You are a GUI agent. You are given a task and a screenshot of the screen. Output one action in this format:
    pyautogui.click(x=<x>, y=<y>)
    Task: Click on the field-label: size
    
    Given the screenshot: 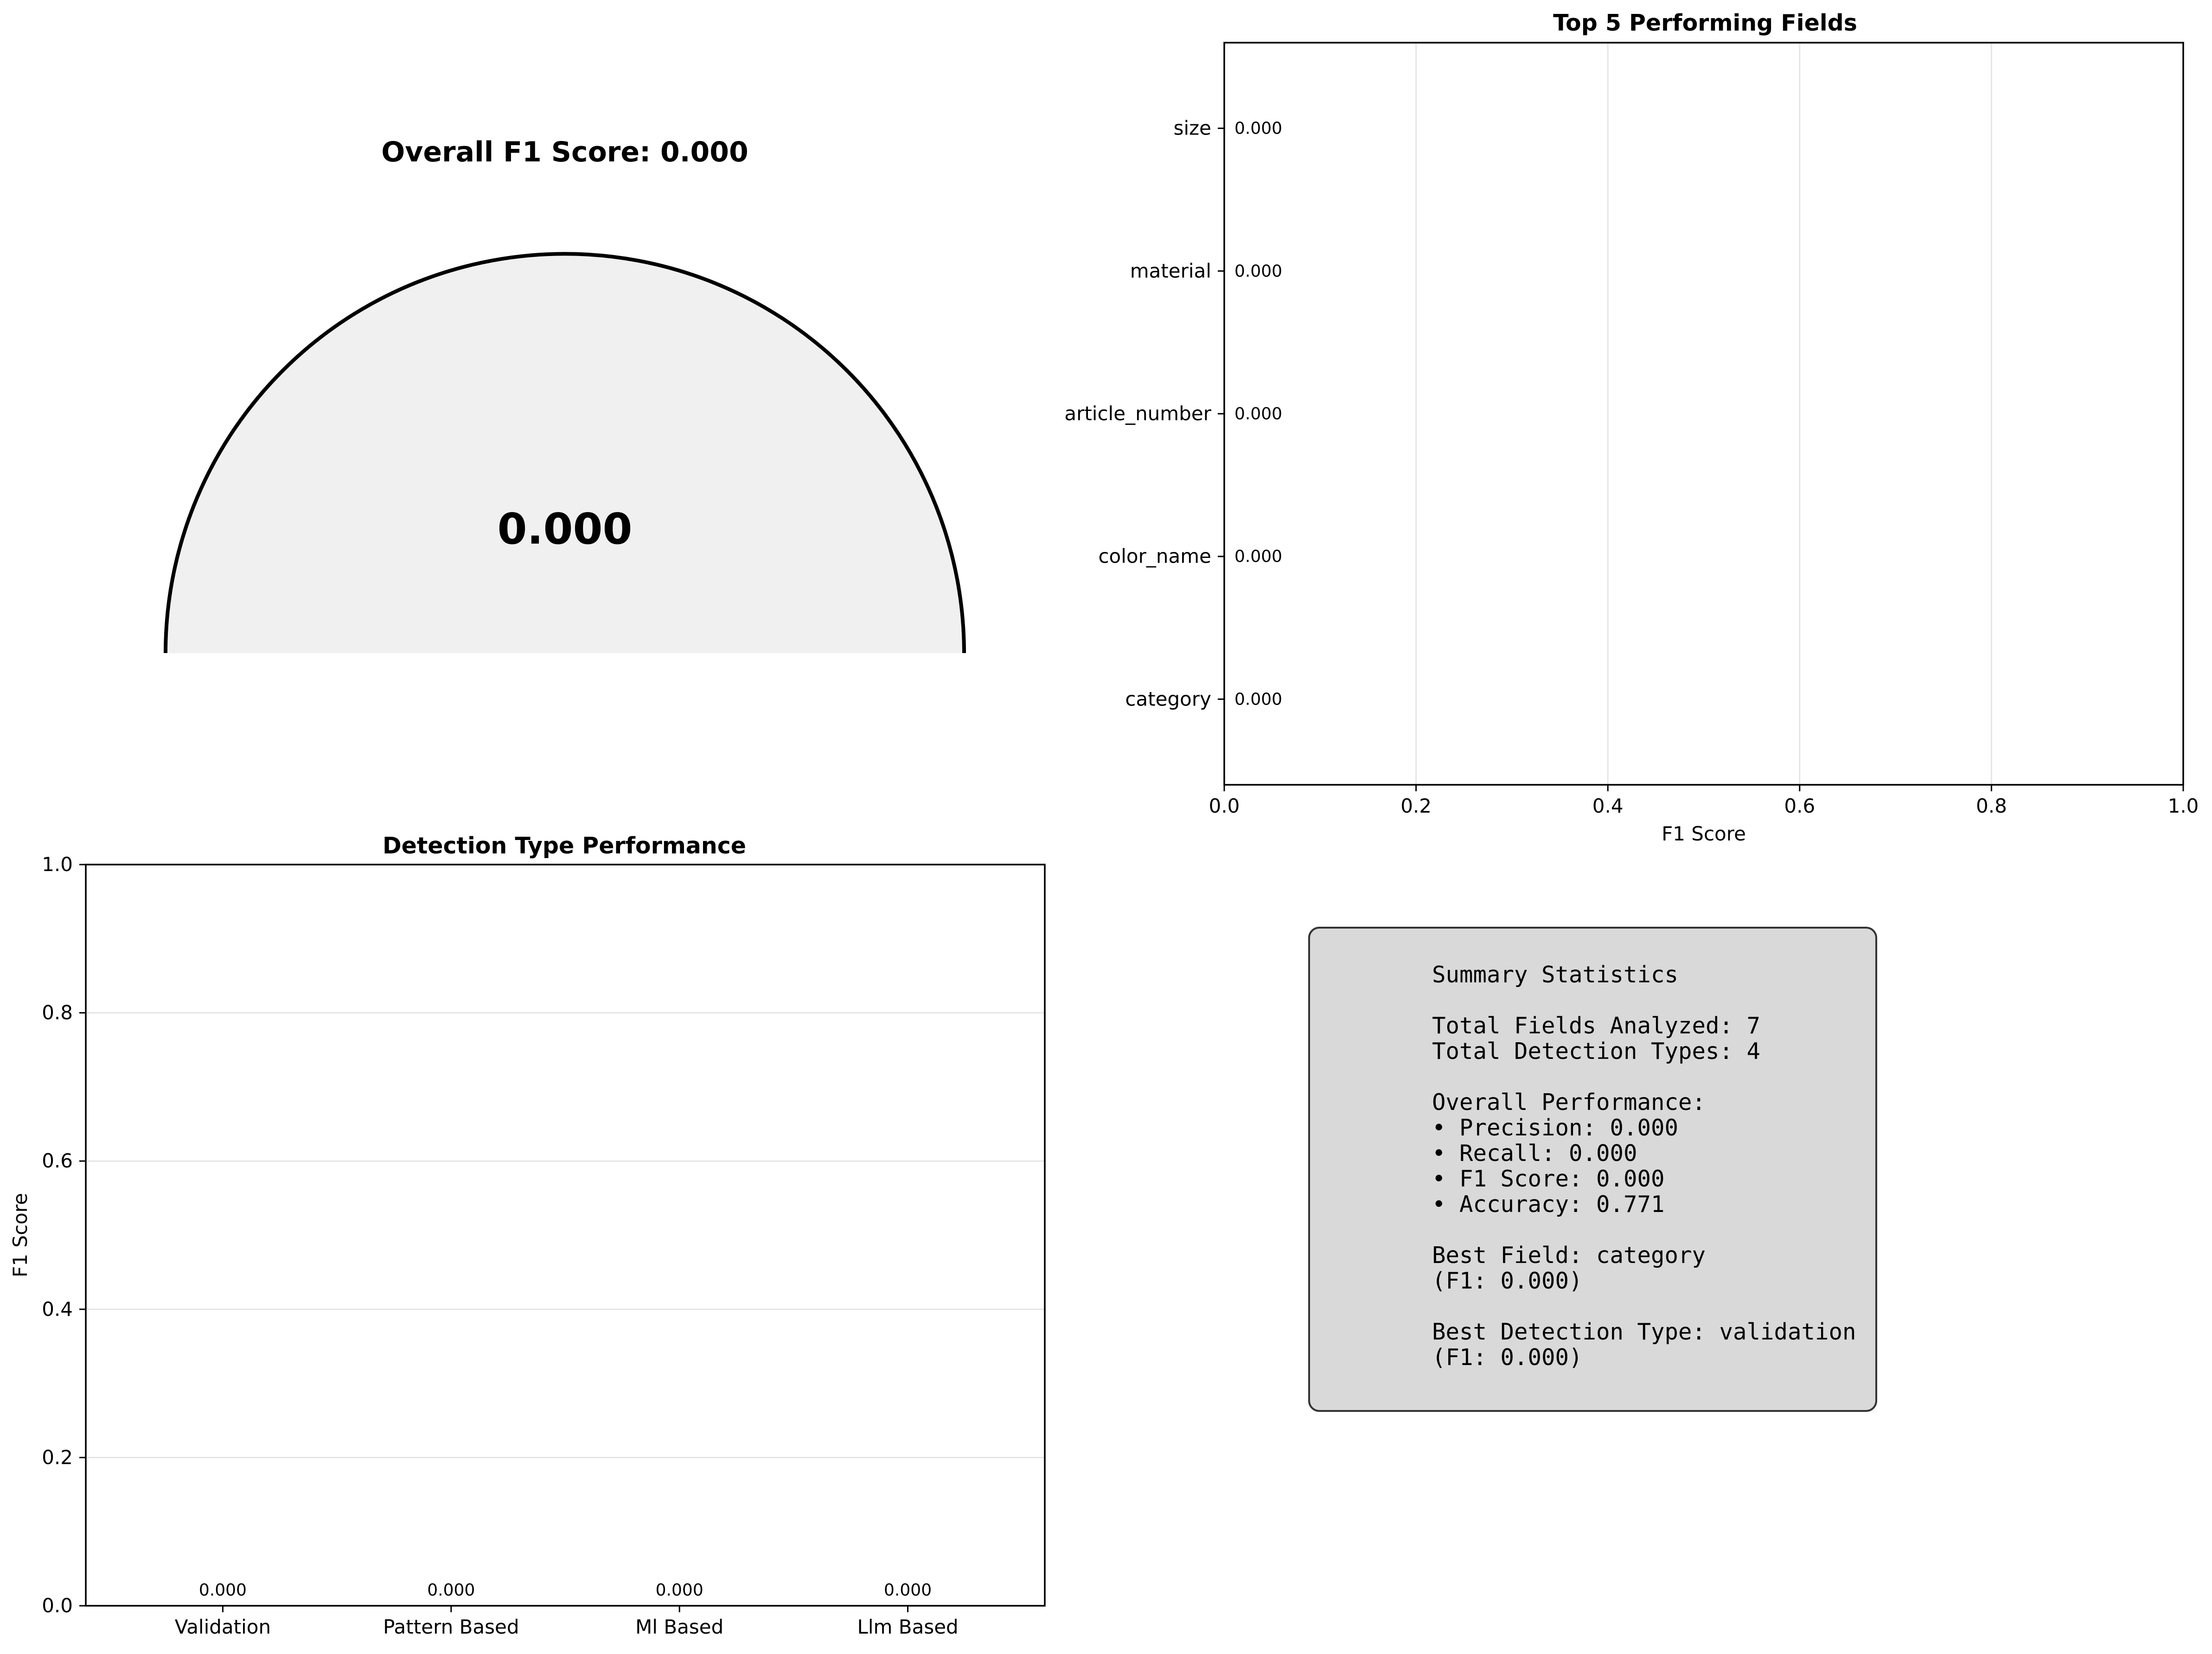 What is the action you would take?
    pyautogui.click(x=1192, y=128)
    